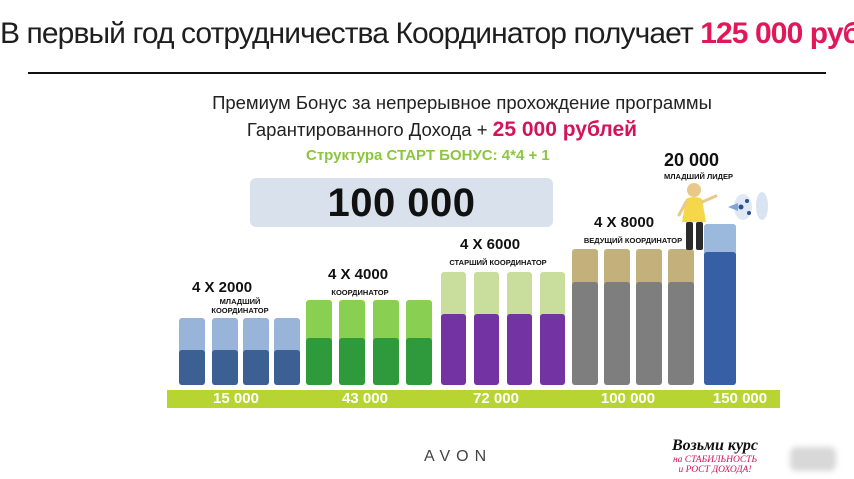  I want to click on bar-level-1-1-lower, so click(192, 367).